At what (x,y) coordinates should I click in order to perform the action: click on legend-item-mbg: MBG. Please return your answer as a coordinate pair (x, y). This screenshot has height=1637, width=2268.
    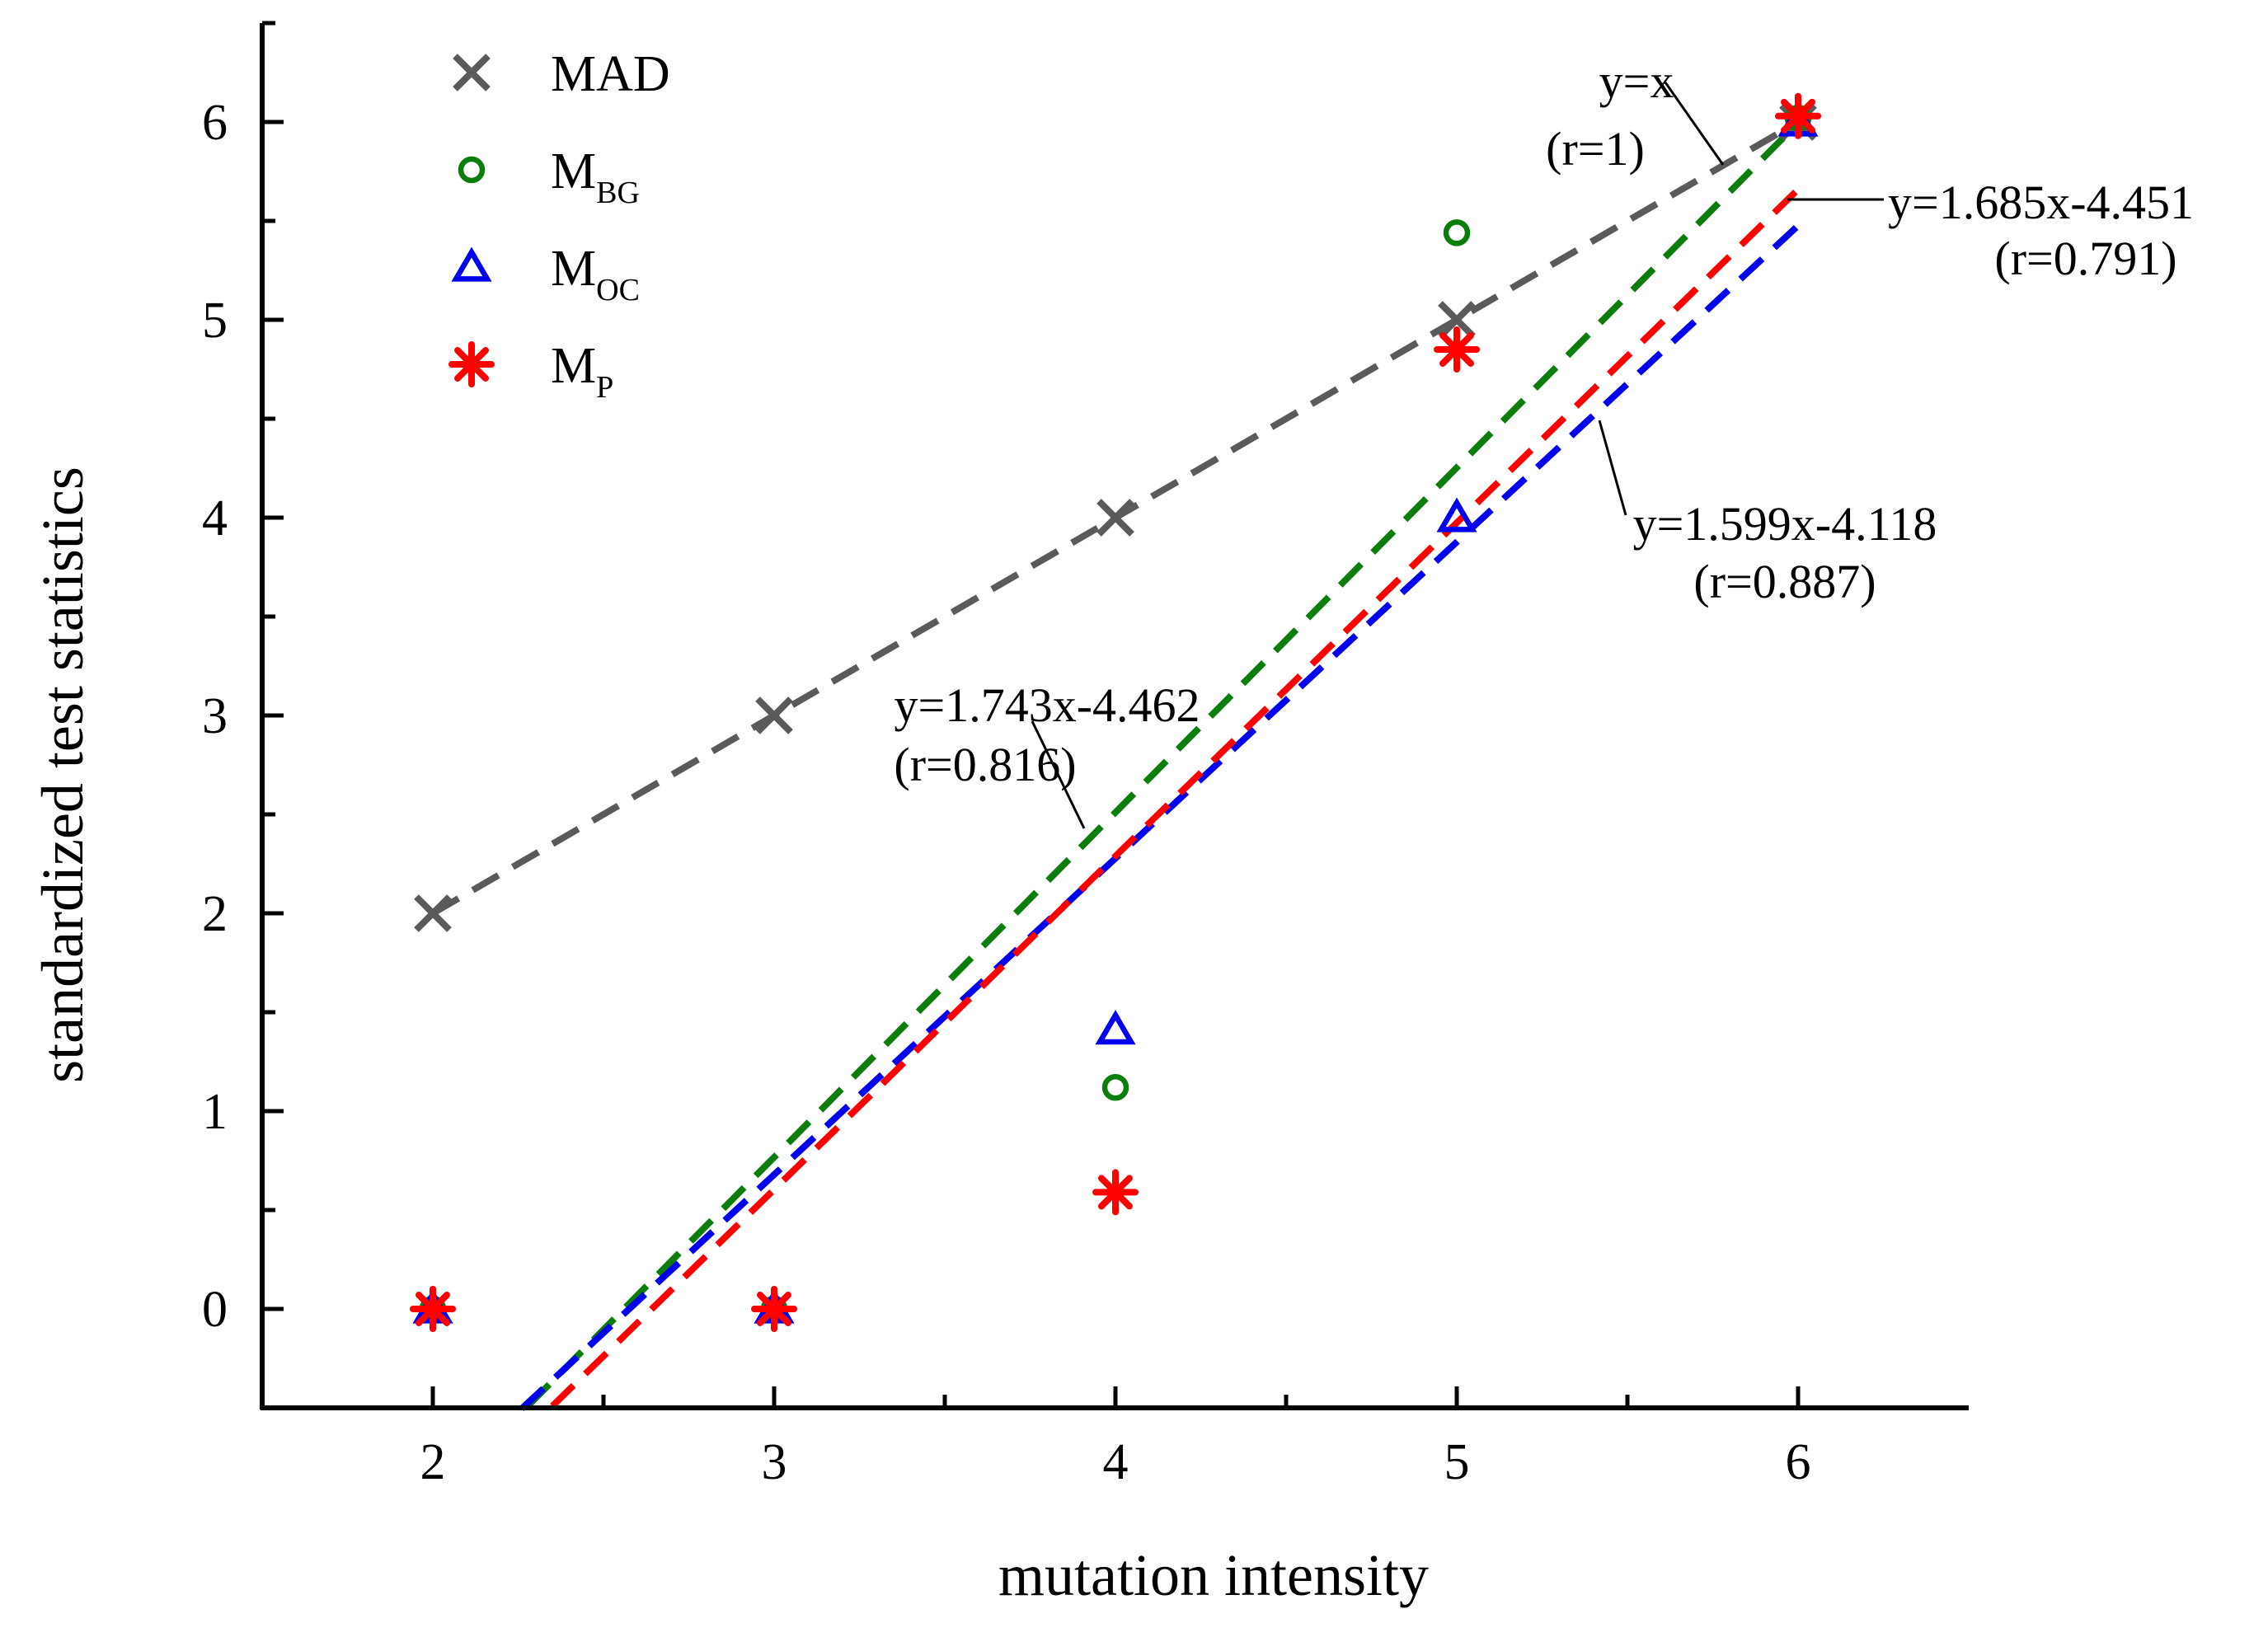
    Looking at the image, I should click on (549, 176).